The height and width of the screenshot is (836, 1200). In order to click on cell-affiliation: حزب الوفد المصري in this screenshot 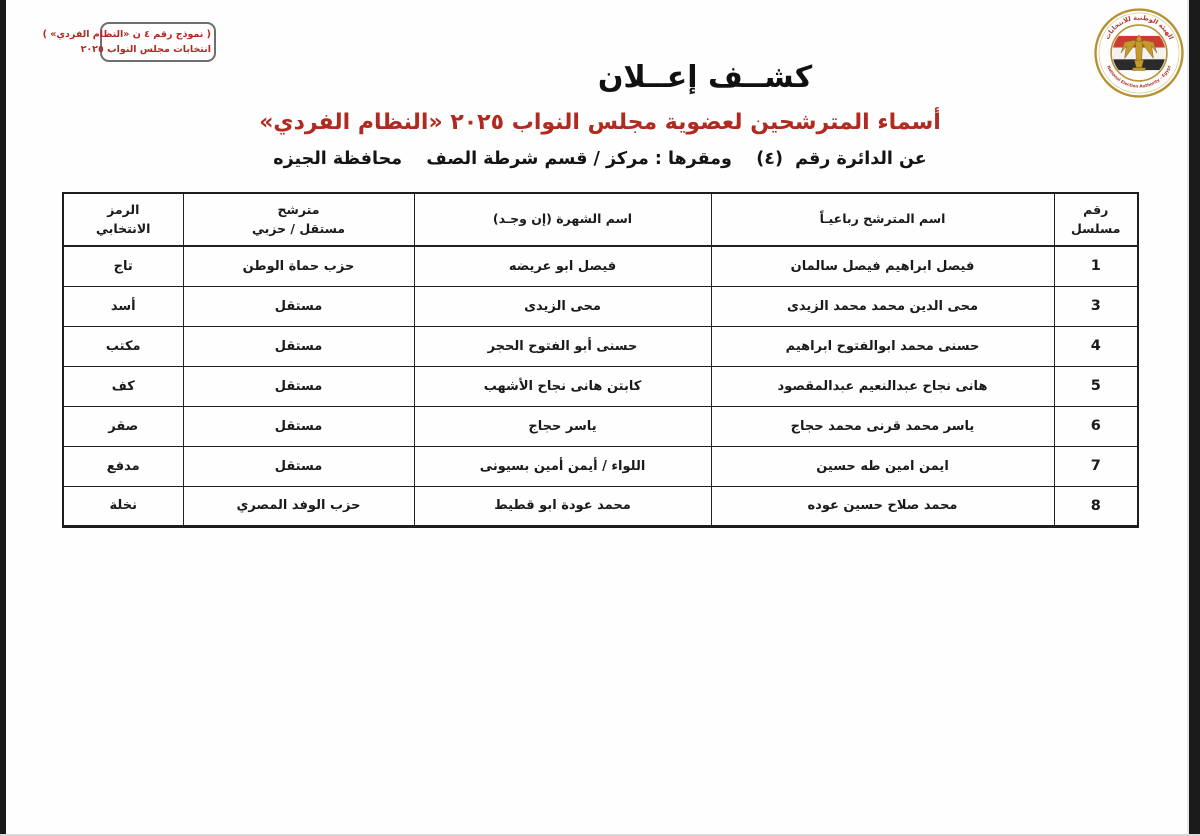, I will do `click(298, 506)`.